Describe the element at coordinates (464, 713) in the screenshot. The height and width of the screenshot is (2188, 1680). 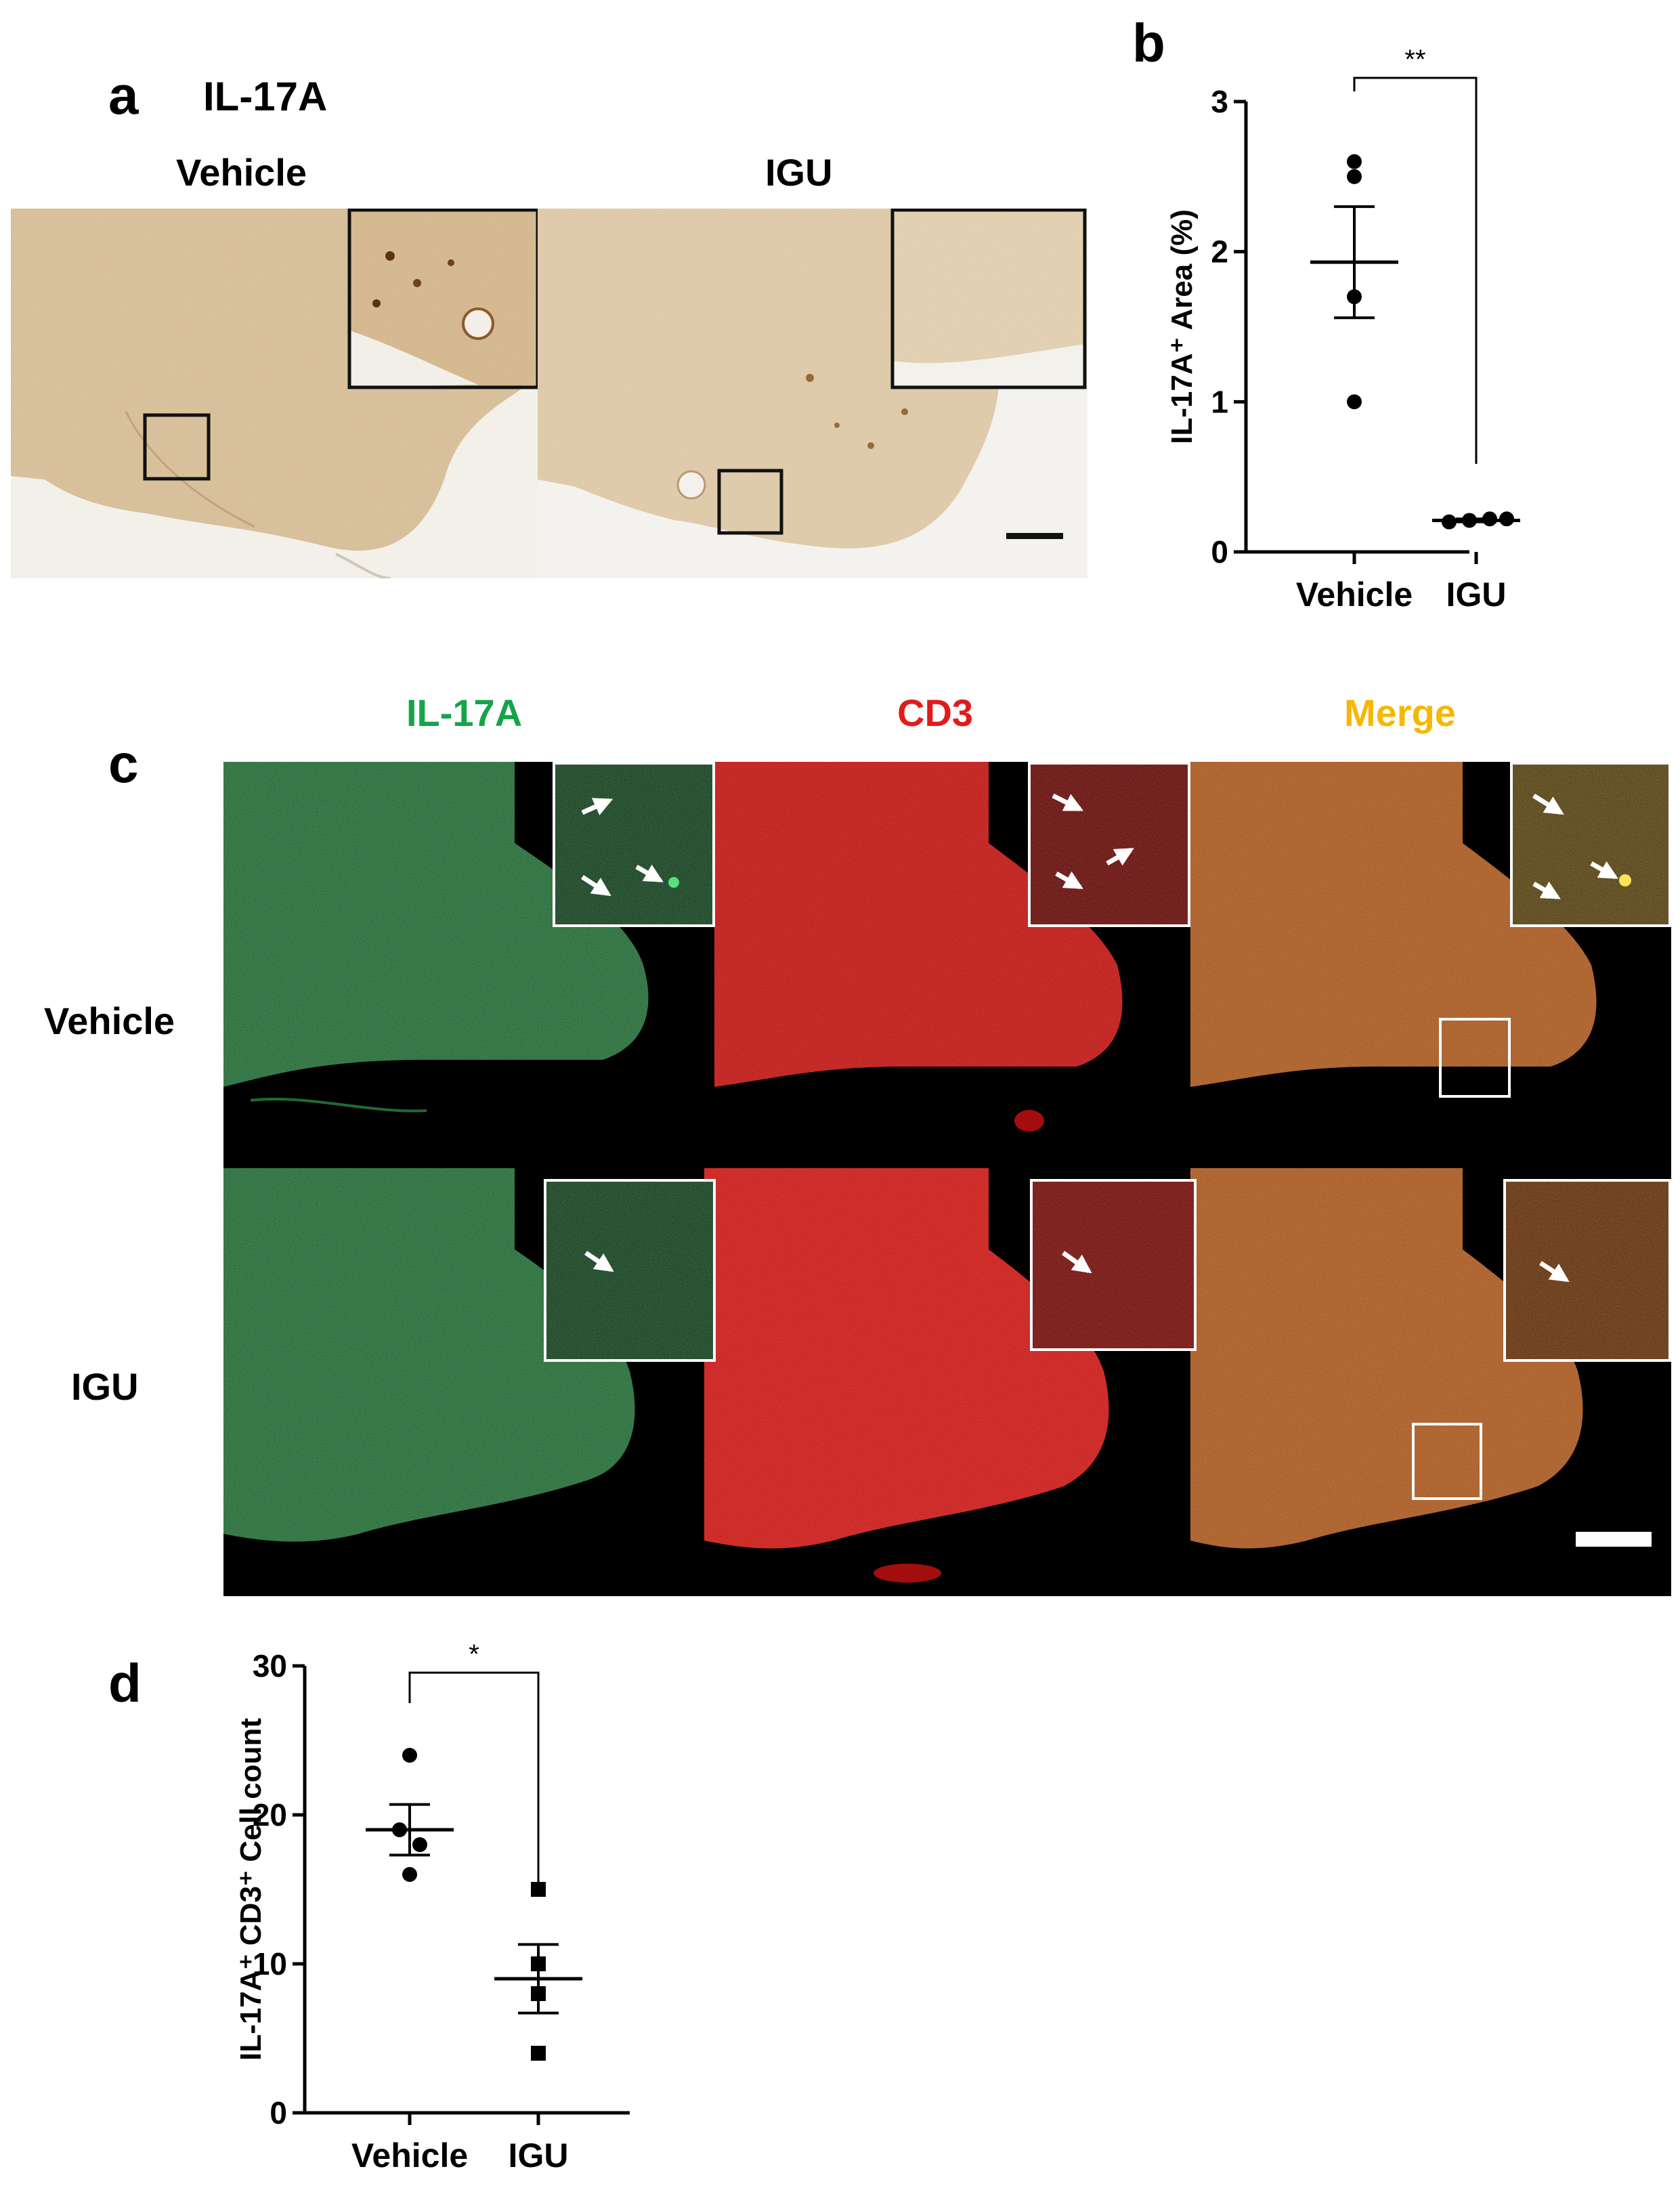
I see `panel-c-label-il17a: IL-17A` at that location.